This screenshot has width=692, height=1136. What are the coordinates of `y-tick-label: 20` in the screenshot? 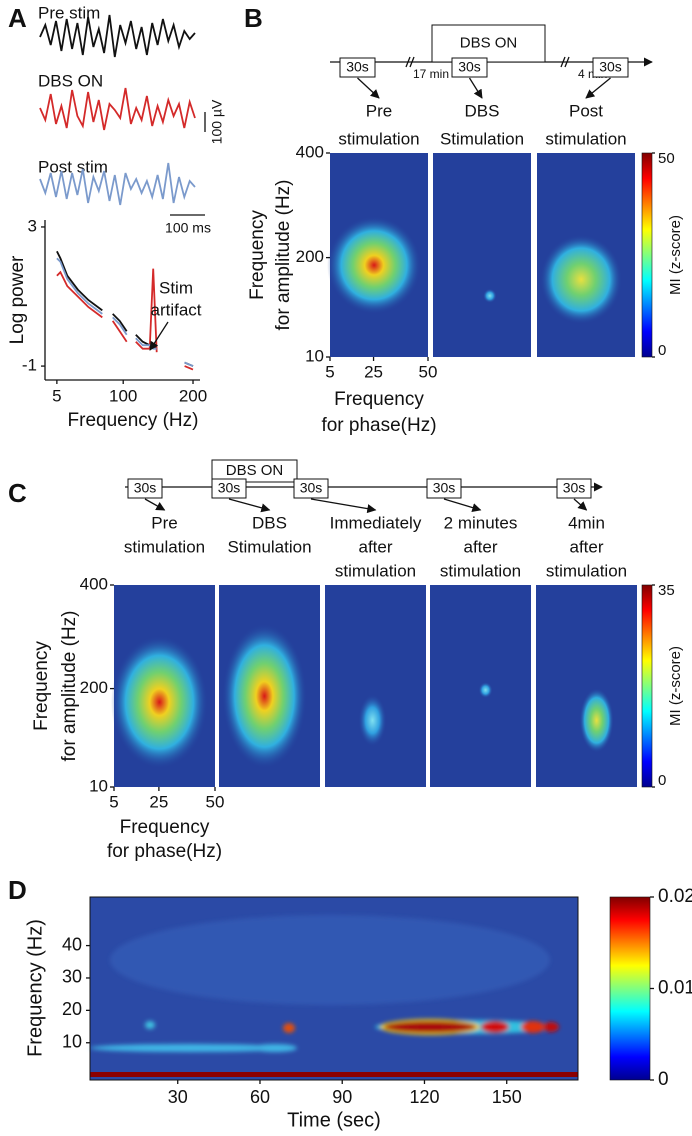 It's located at (72, 1009).